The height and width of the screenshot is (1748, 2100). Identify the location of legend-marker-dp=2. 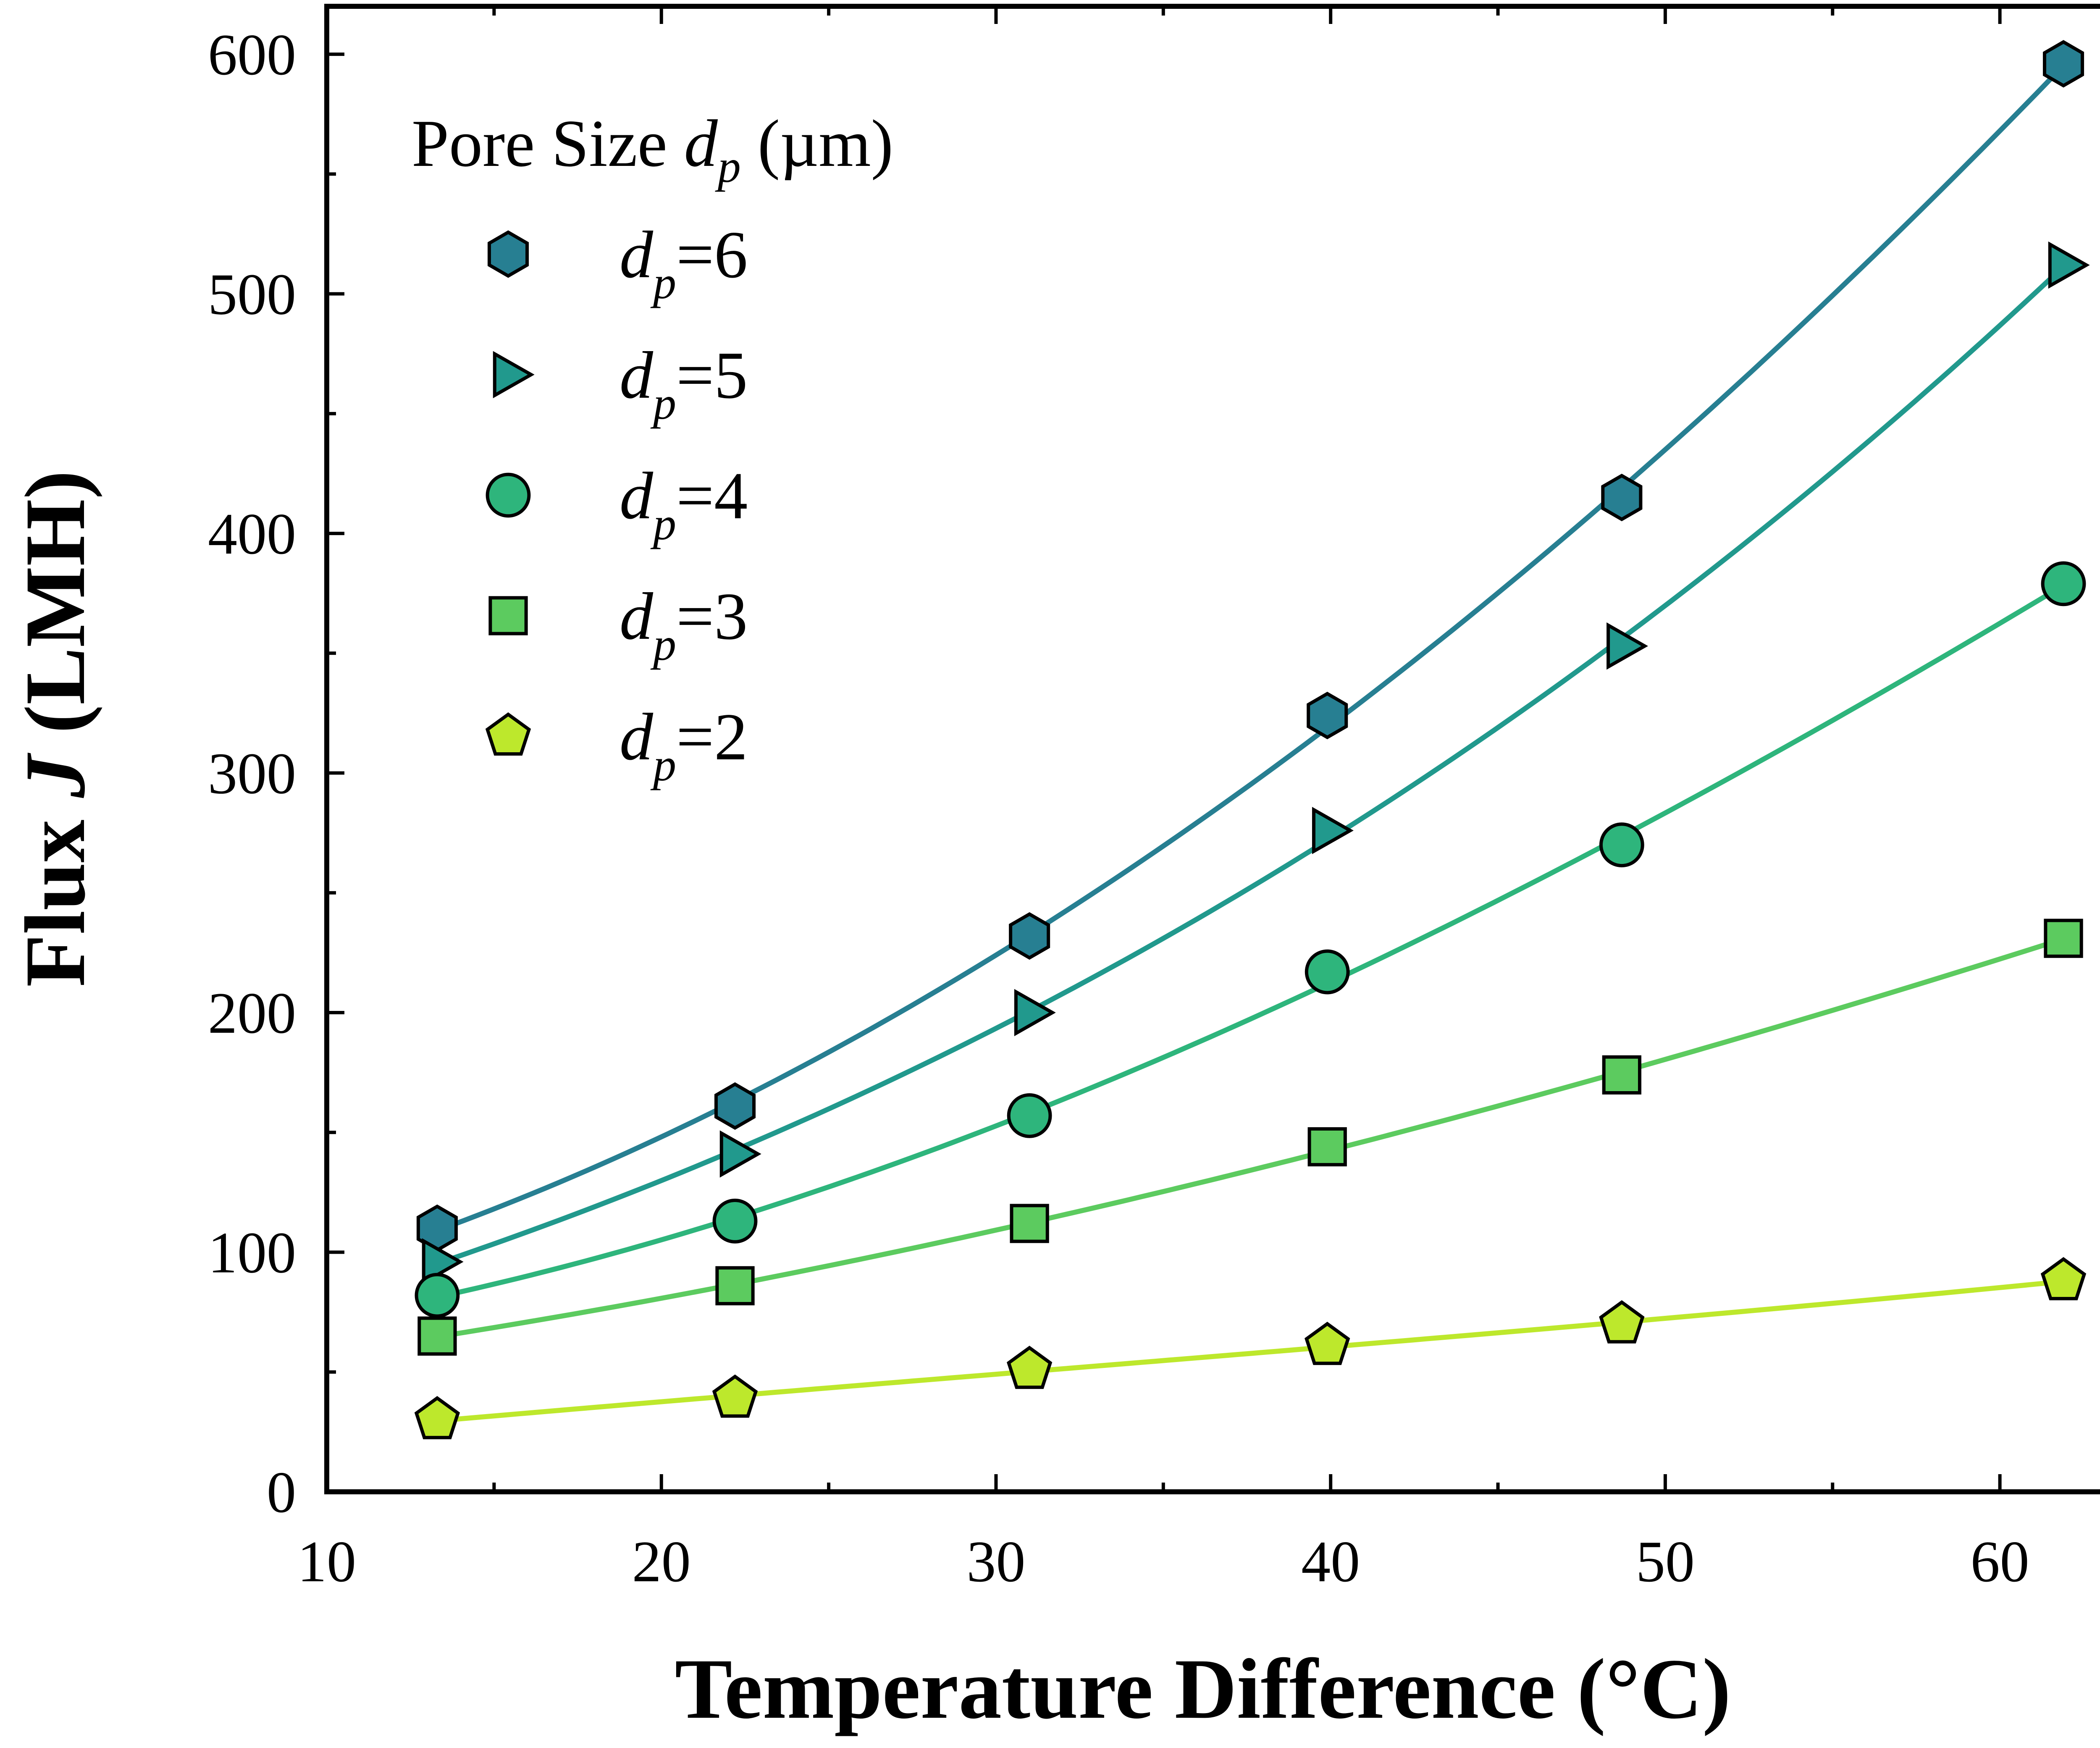
(508, 734).